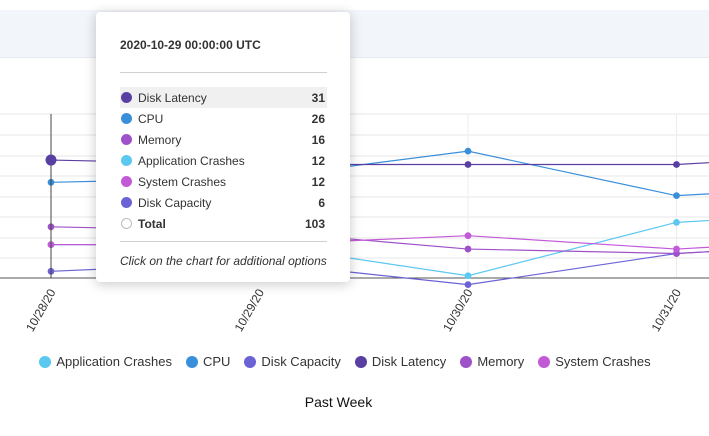 The width and height of the screenshot is (709, 436). I want to click on legend-item: Disk Latency, so click(400, 361).